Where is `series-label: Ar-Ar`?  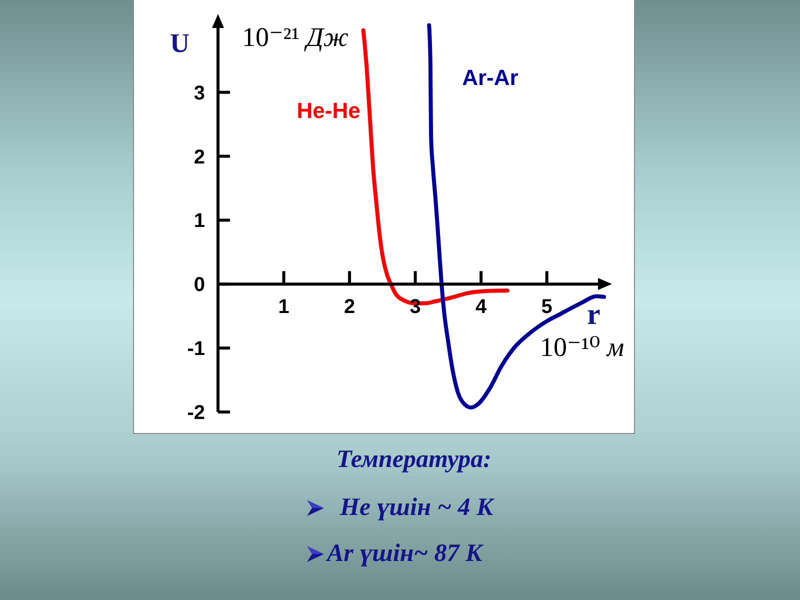 series-label: Ar-Ar is located at coordinates (490, 77).